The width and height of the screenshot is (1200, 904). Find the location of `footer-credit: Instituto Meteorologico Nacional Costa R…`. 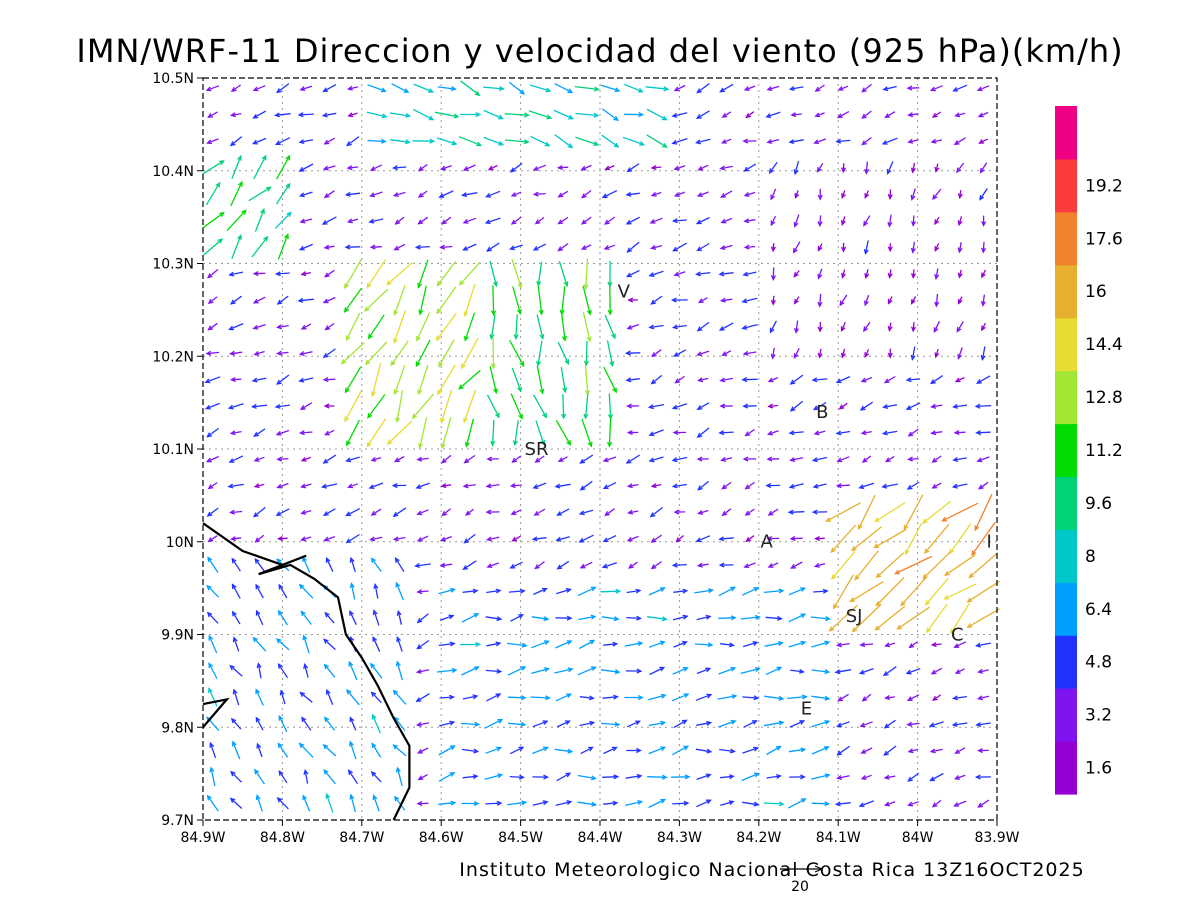

footer-credit: Instituto Meteorologico Nacional Costa R… is located at coordinates (771, 870).